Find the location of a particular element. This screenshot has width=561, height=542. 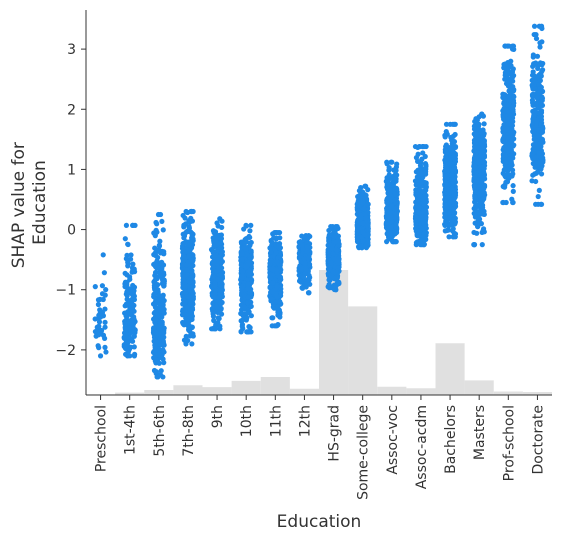

y-tick-label: −2 is located at coordinates (65, 351).